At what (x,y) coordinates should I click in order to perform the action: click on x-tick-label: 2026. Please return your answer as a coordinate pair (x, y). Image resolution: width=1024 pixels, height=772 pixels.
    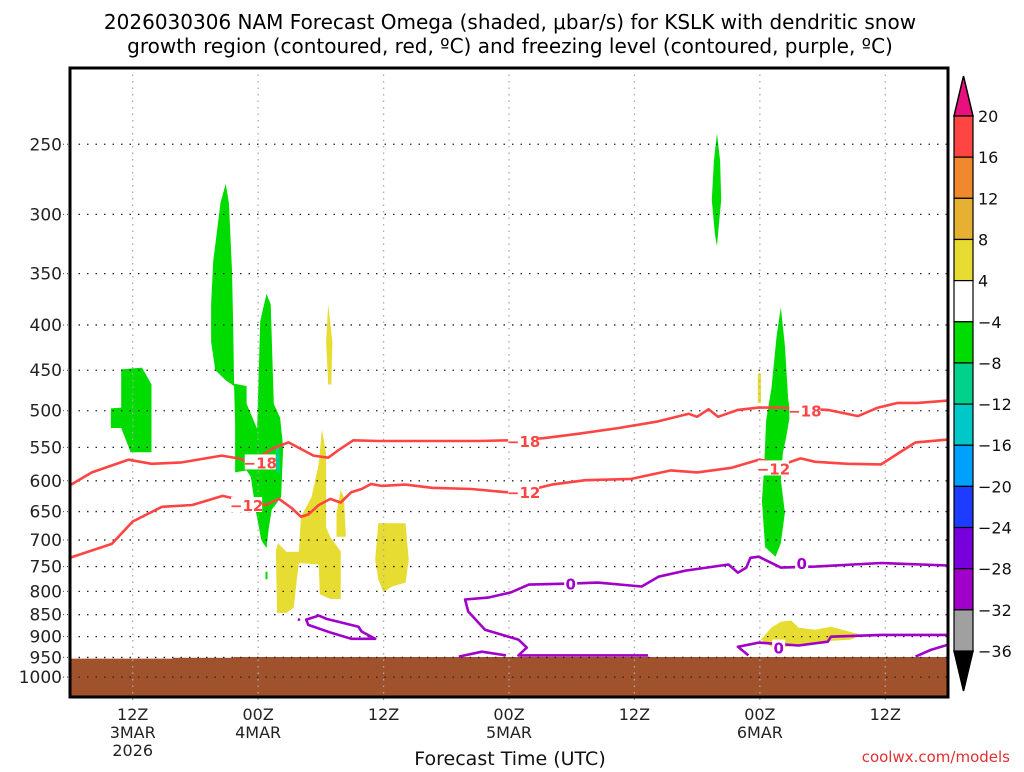
    Looking at the image, I should click on (132, 750).